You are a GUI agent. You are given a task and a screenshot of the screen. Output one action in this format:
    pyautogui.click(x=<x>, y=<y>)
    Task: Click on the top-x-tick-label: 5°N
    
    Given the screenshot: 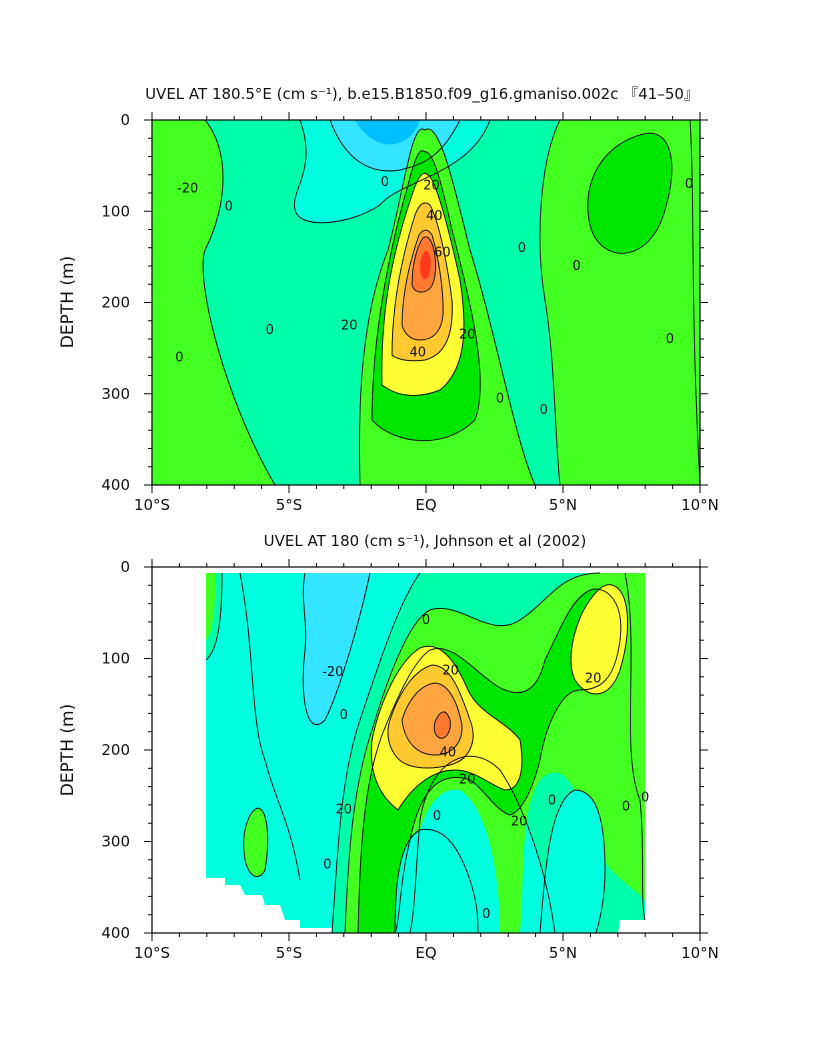 What is the action you would take?
    pyautogui.click(x=563, y=505)
    